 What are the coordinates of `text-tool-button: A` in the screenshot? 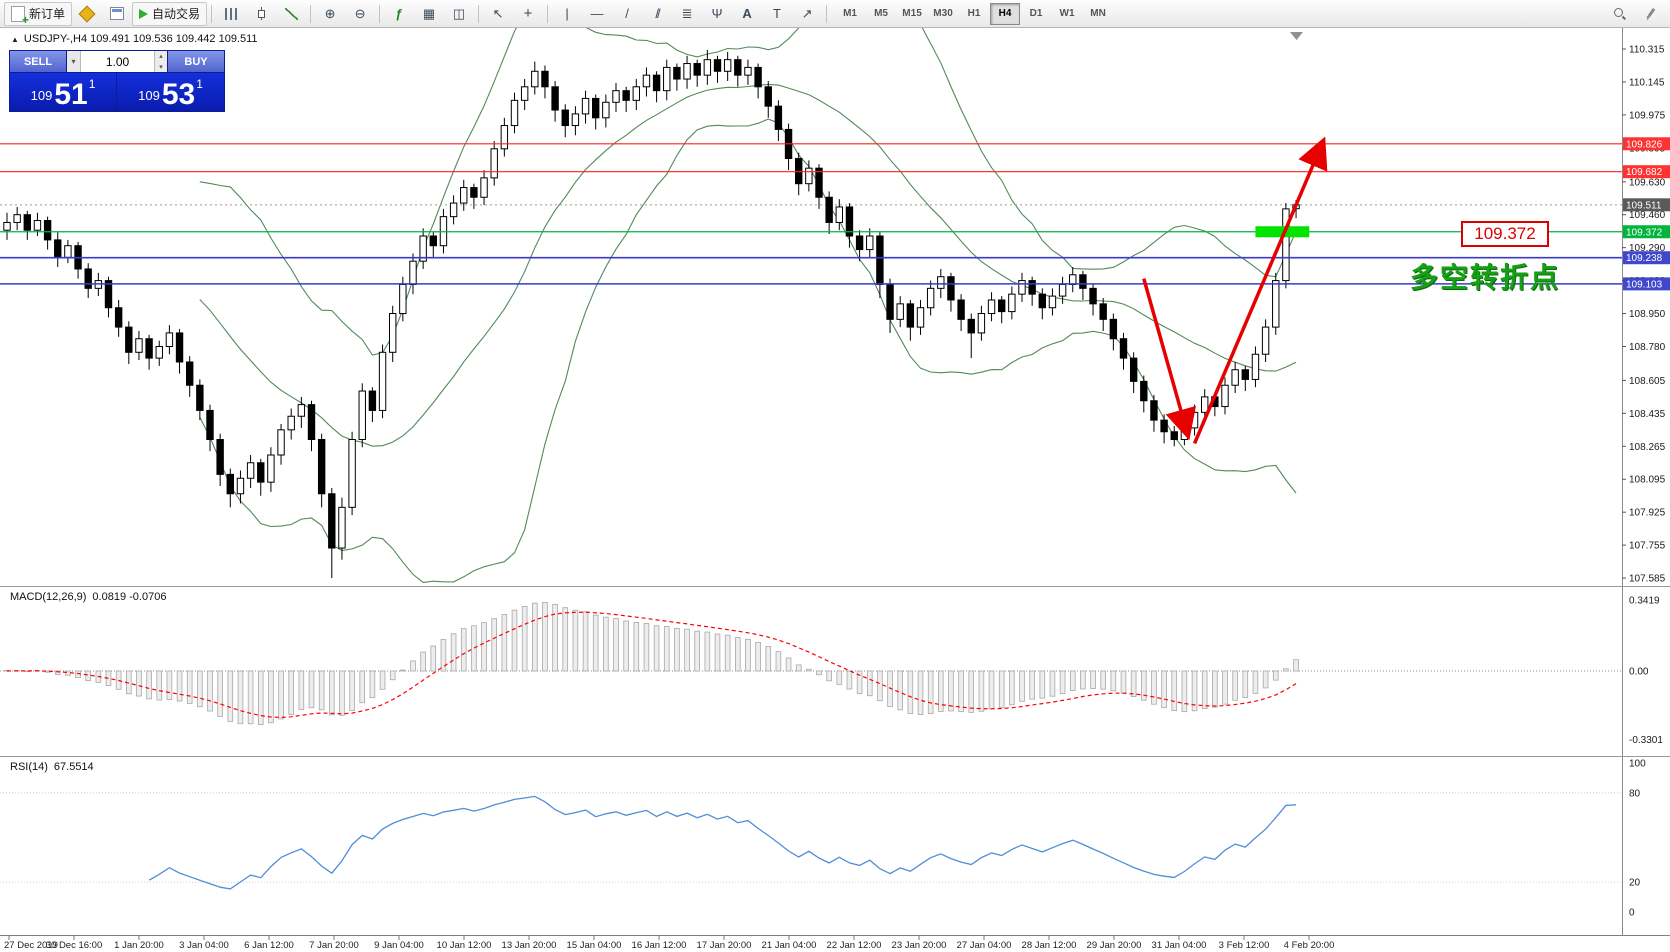 It's located at (747, 14).